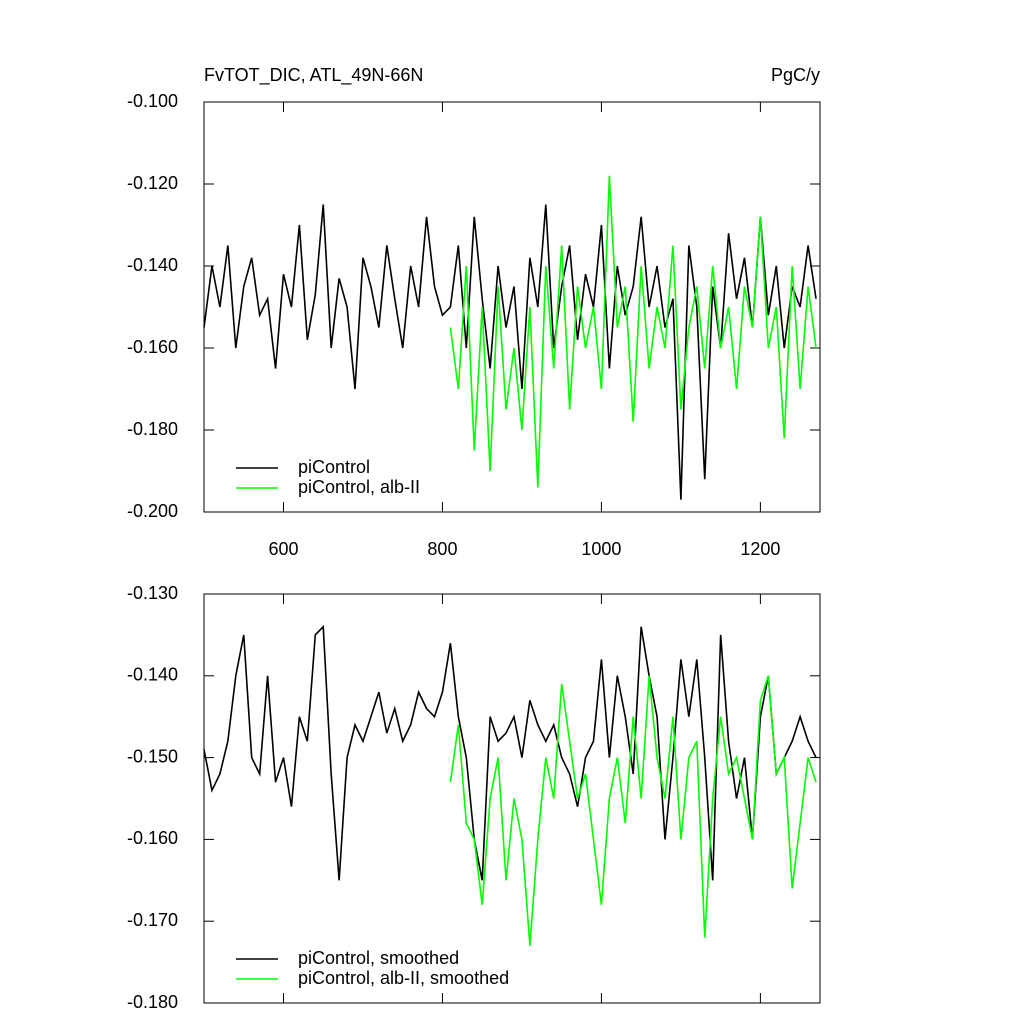  Describe the element at coordinates (152, 756) in the screenshot. I see `y-tick-label: -0.150` at that location.